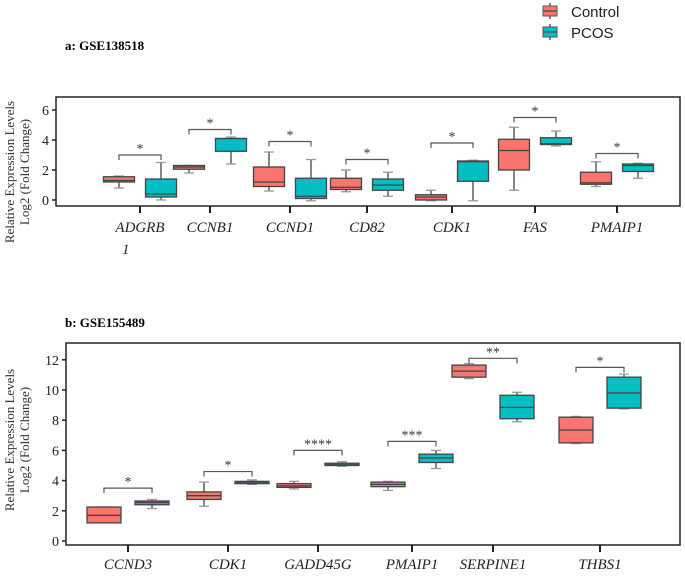 The image size is (685, 576). I want to click on panel-a-ylabel-line1: Relative Expression Levels, so click(9, 172).